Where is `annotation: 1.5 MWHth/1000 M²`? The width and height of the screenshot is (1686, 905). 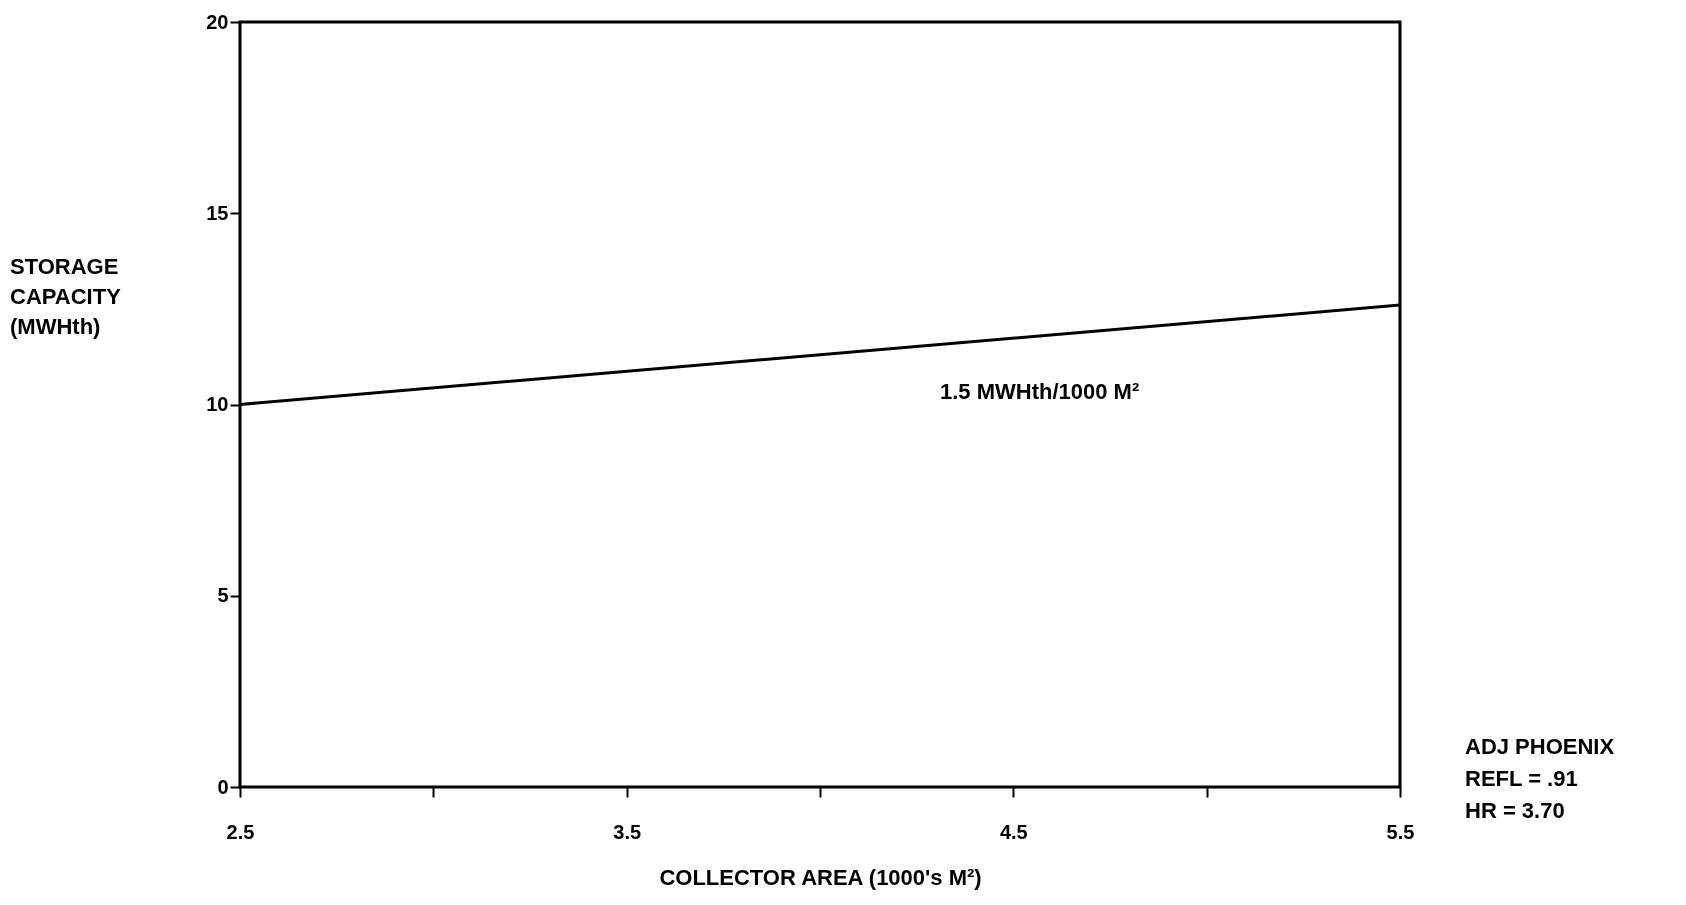
annotation: 1.5 MWHth/1000 M² is located at coordinates (1040, 391).